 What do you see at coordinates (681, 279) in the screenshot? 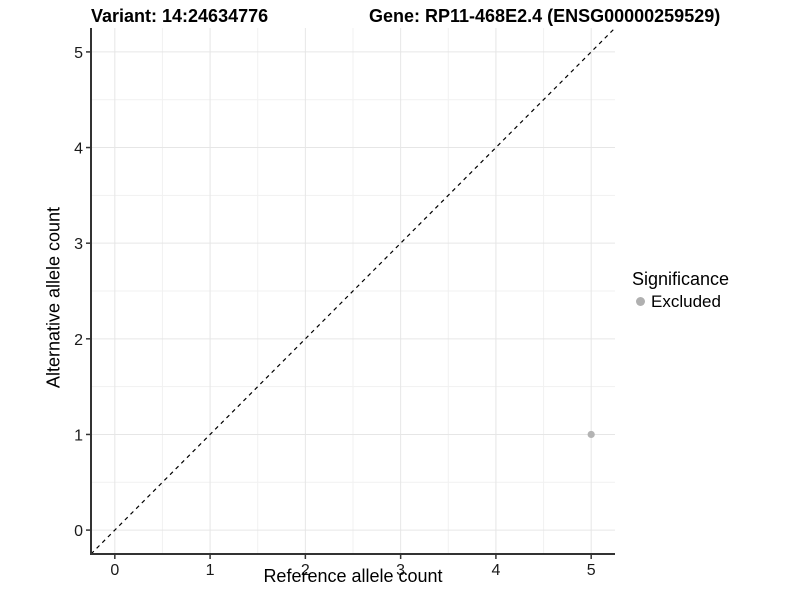
I see `legend-title: Significance` at bounding box center [681, 279].